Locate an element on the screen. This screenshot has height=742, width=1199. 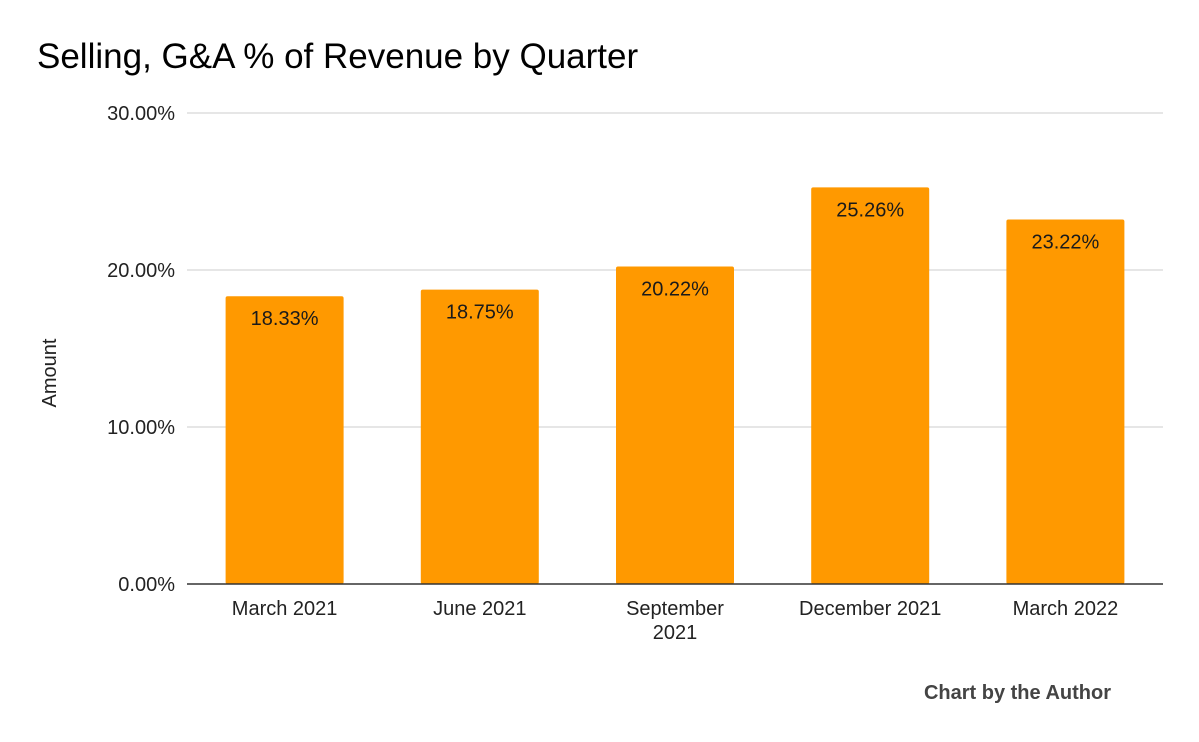
x-tick-label: March 2021 is located at coordinates (285, 609).